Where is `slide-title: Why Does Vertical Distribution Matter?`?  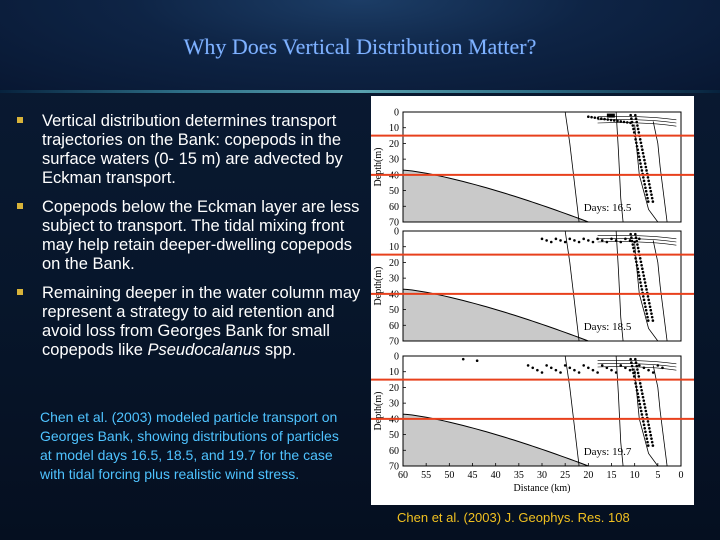
slide-title: Why Does Vertical Distribution Matter? is located at coordinates (360, 46).